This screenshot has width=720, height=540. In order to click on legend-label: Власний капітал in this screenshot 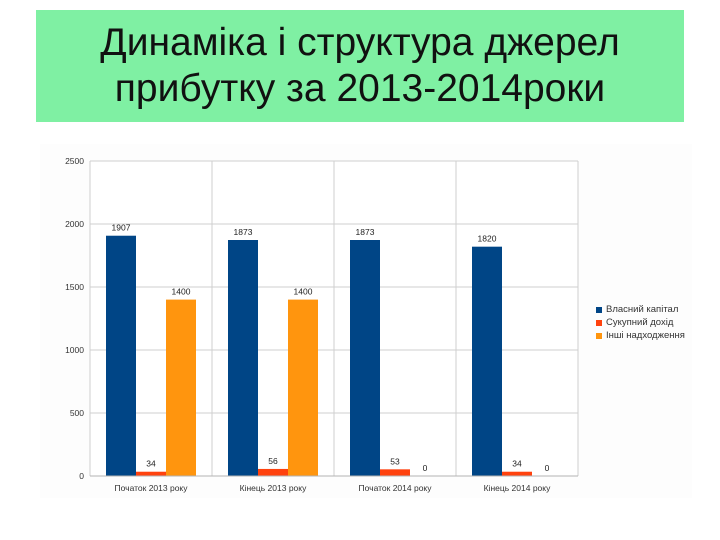, I will do `click(642, 309)`.